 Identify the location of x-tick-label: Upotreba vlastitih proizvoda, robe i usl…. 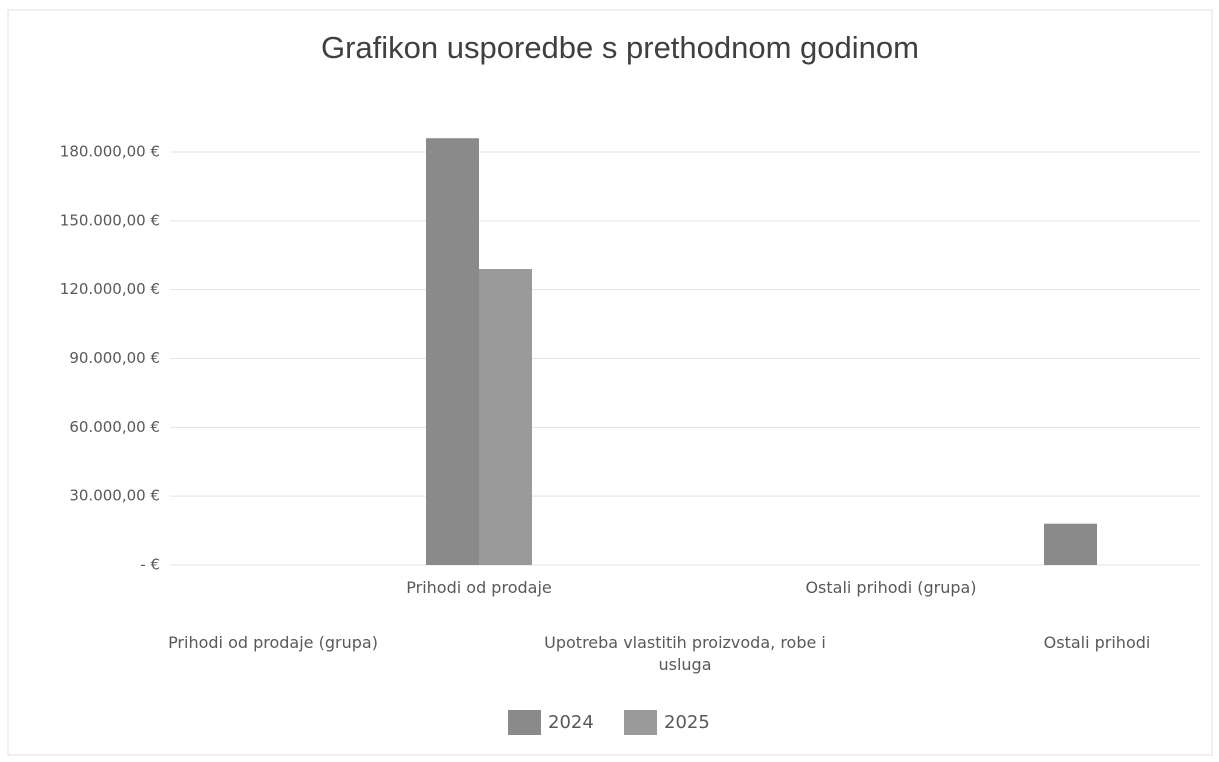
(685, 653).